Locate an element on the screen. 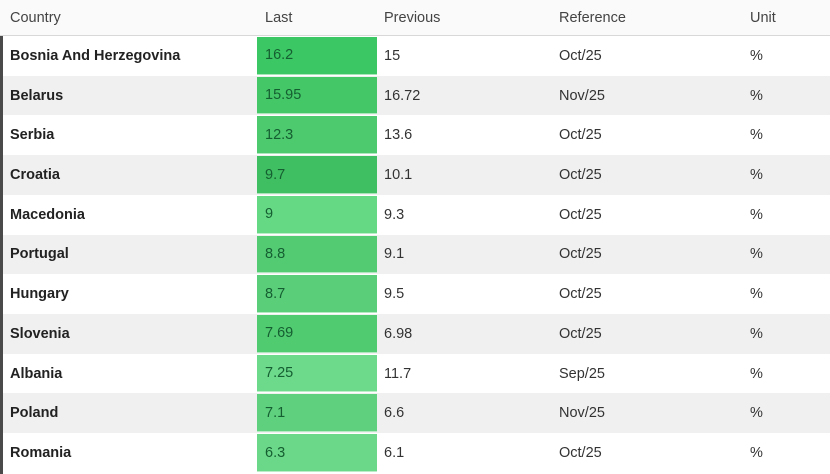 The height and width of the screenshot is (474, 830). table-header-row: Country Last Previous Reference Unit is located at coordinates (415, 18).